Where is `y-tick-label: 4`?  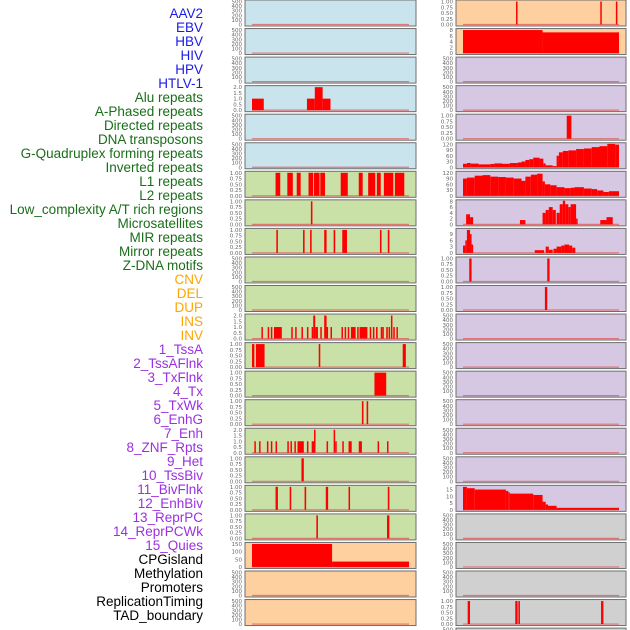 y-tick-label: 4 is located at coordinates (452, 43).